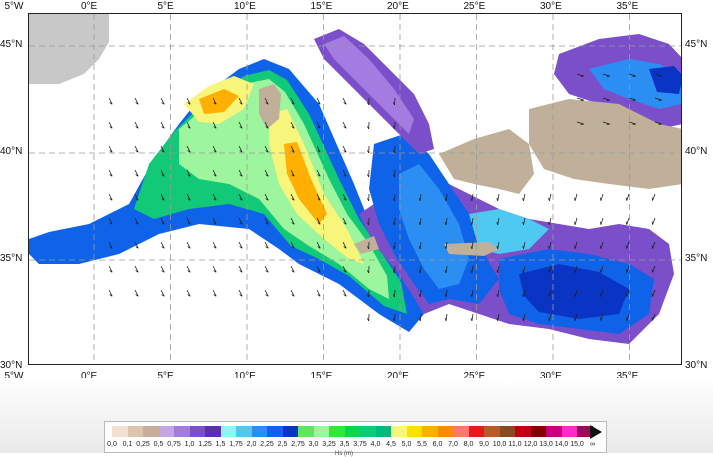  I want to click on legend-value-label: 0,25, so click(143, 444).